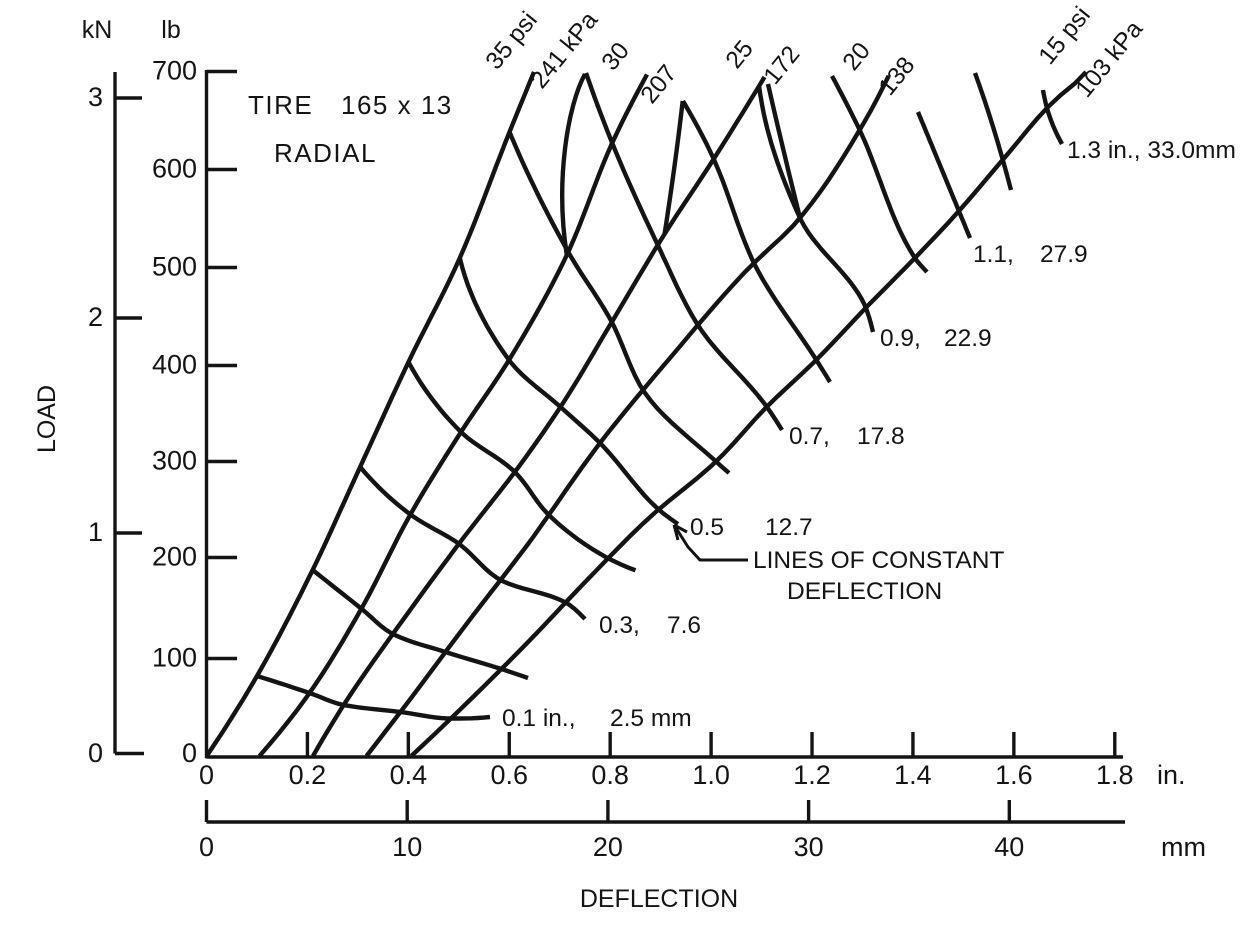  What do you see at coordinates (174, 365) in the screenshot?
I see `svg-text: 400` at bounding box center [174, 365].